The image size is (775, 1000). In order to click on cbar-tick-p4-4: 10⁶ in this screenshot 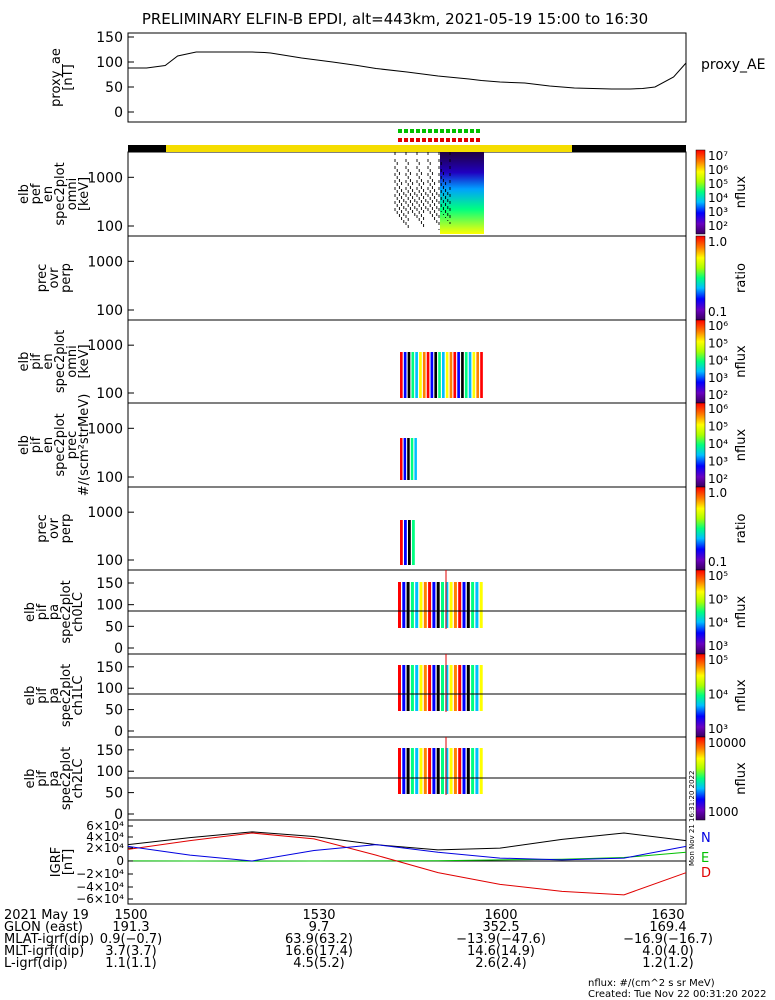, I will do `click(718, 409)`.